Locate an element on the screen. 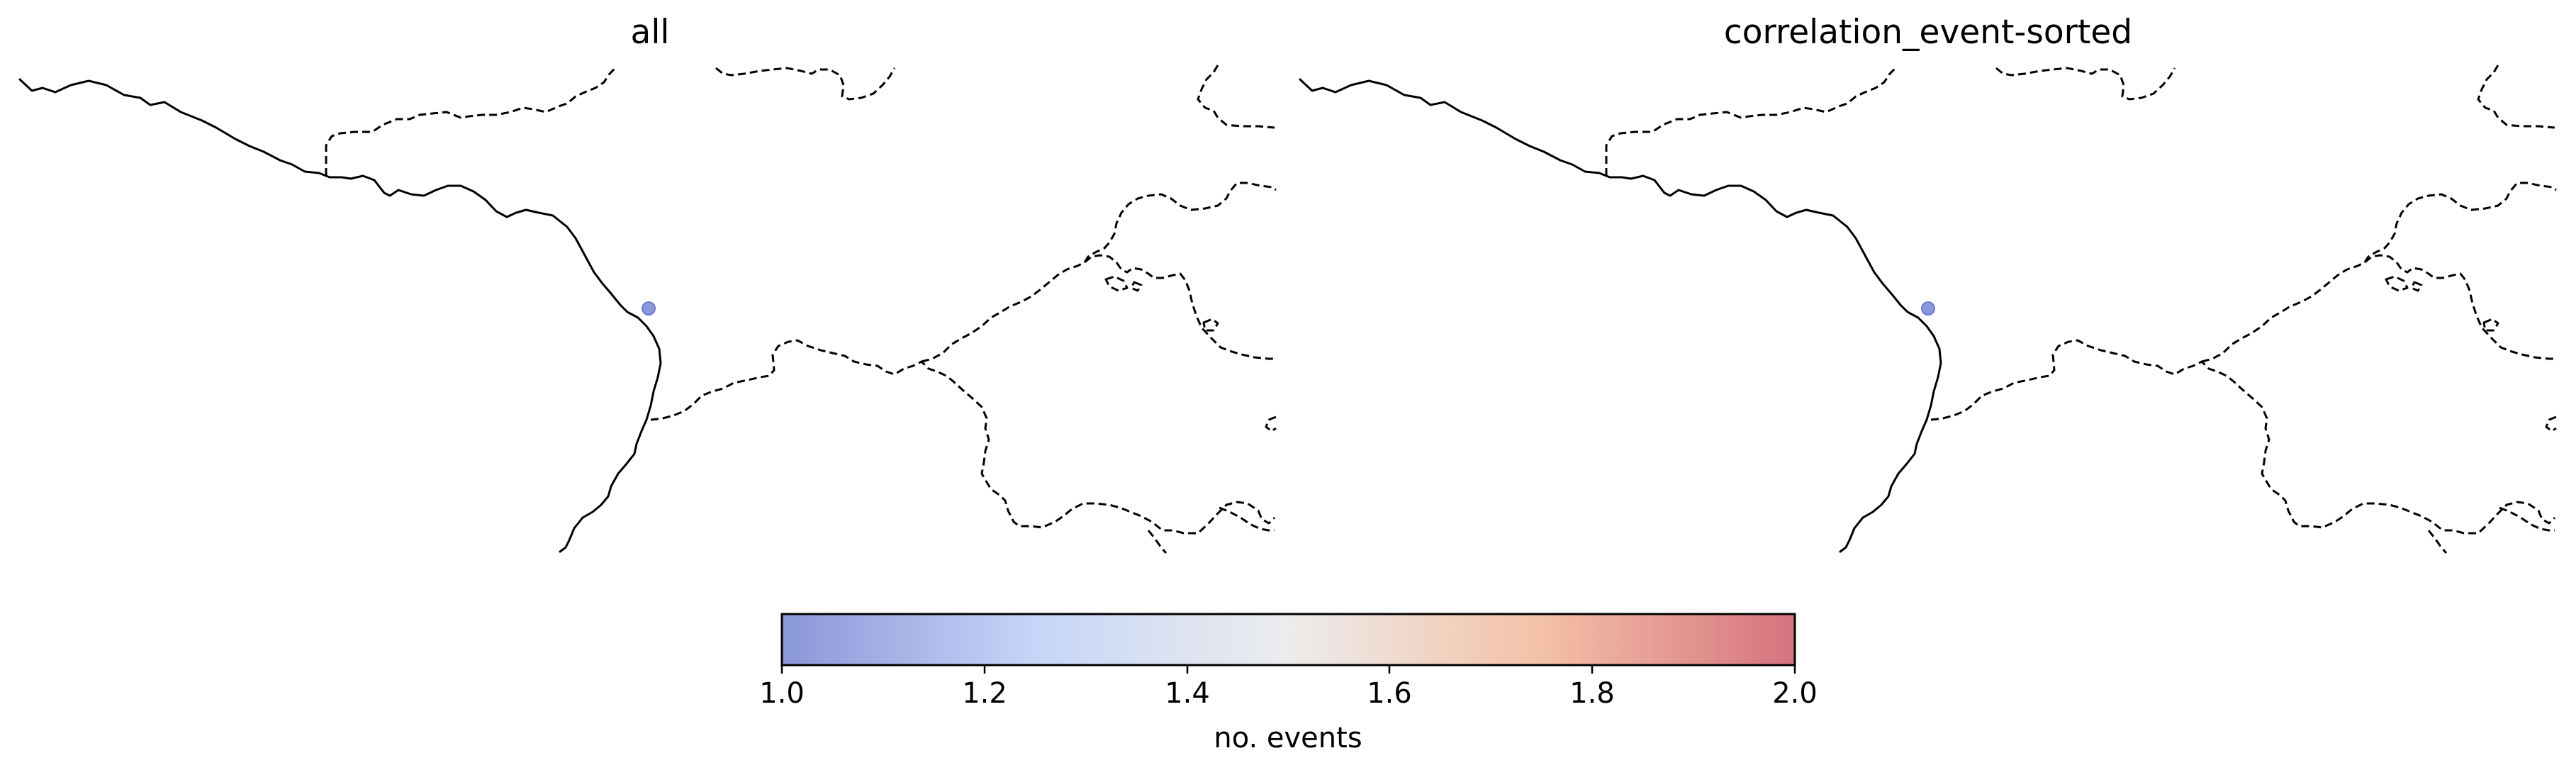 Image resolution: width=2576 pixels, height=775 pixels. cbar-tick-label: 1.8 is located at coordinates (1592, 693).